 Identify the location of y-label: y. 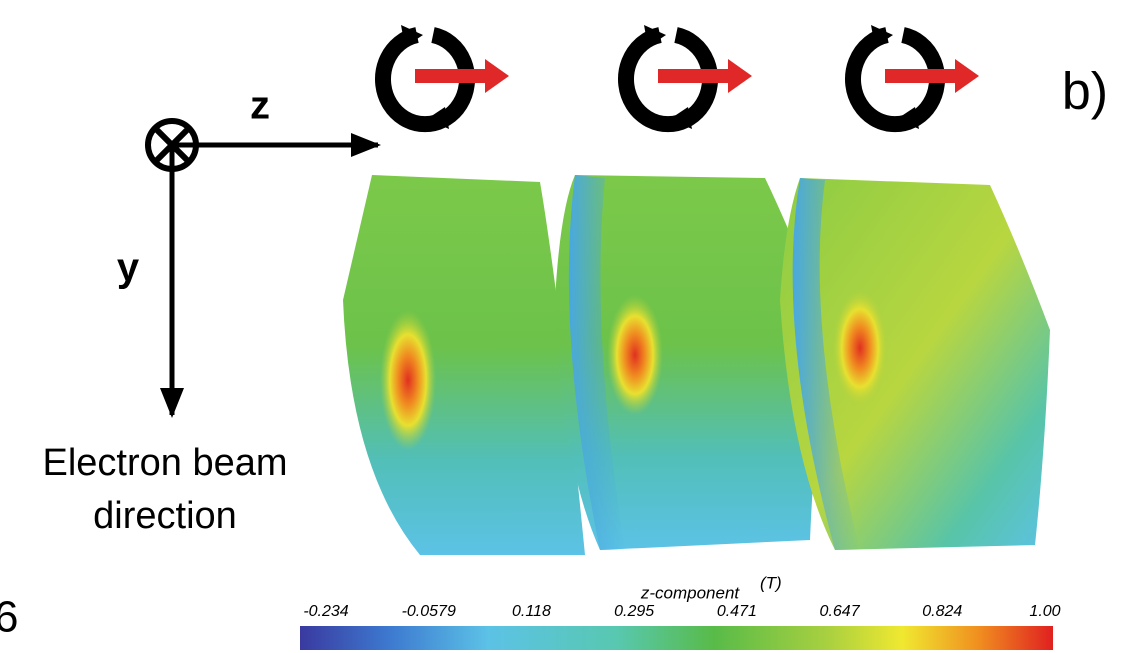
(128, 268).